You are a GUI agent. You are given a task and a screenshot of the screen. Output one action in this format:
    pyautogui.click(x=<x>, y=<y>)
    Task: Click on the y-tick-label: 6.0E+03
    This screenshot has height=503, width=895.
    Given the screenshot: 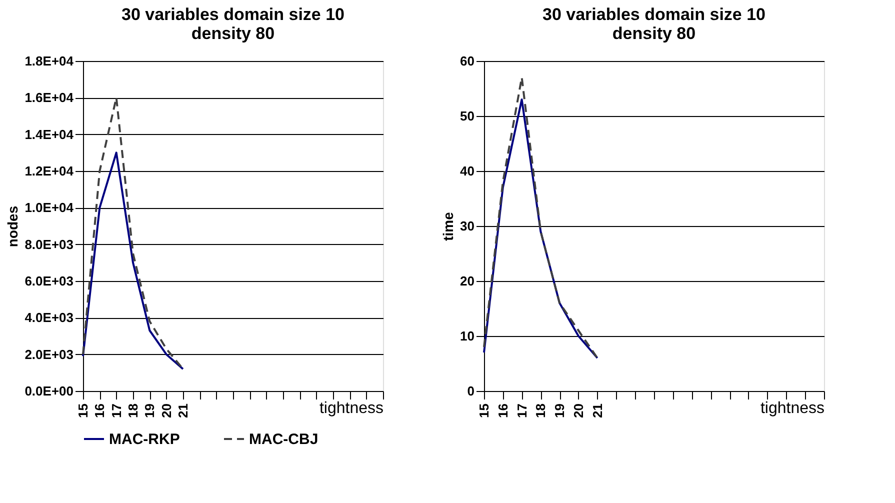 What is the action you would take?
    pyautogui.click(x=49, y=281)
    